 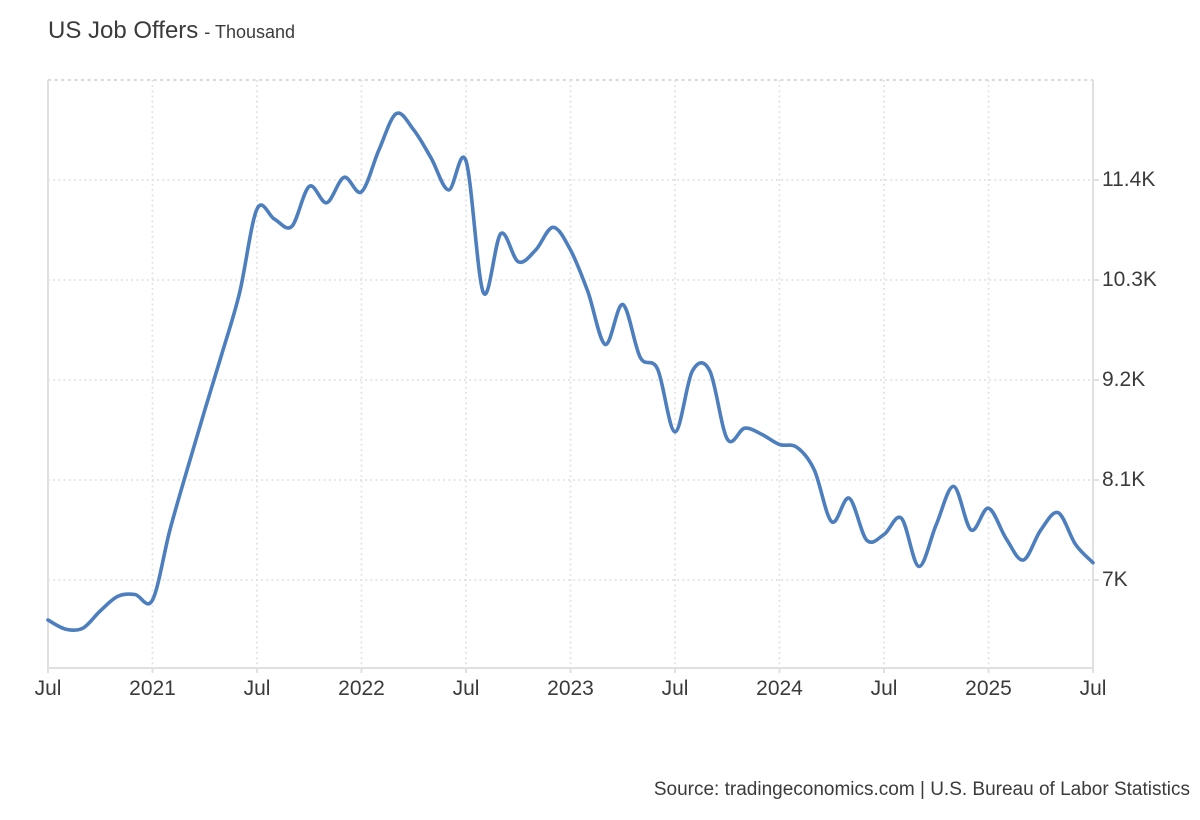 I want to click on chart-subtitle: - Thousand, so click(x=250, y=32).